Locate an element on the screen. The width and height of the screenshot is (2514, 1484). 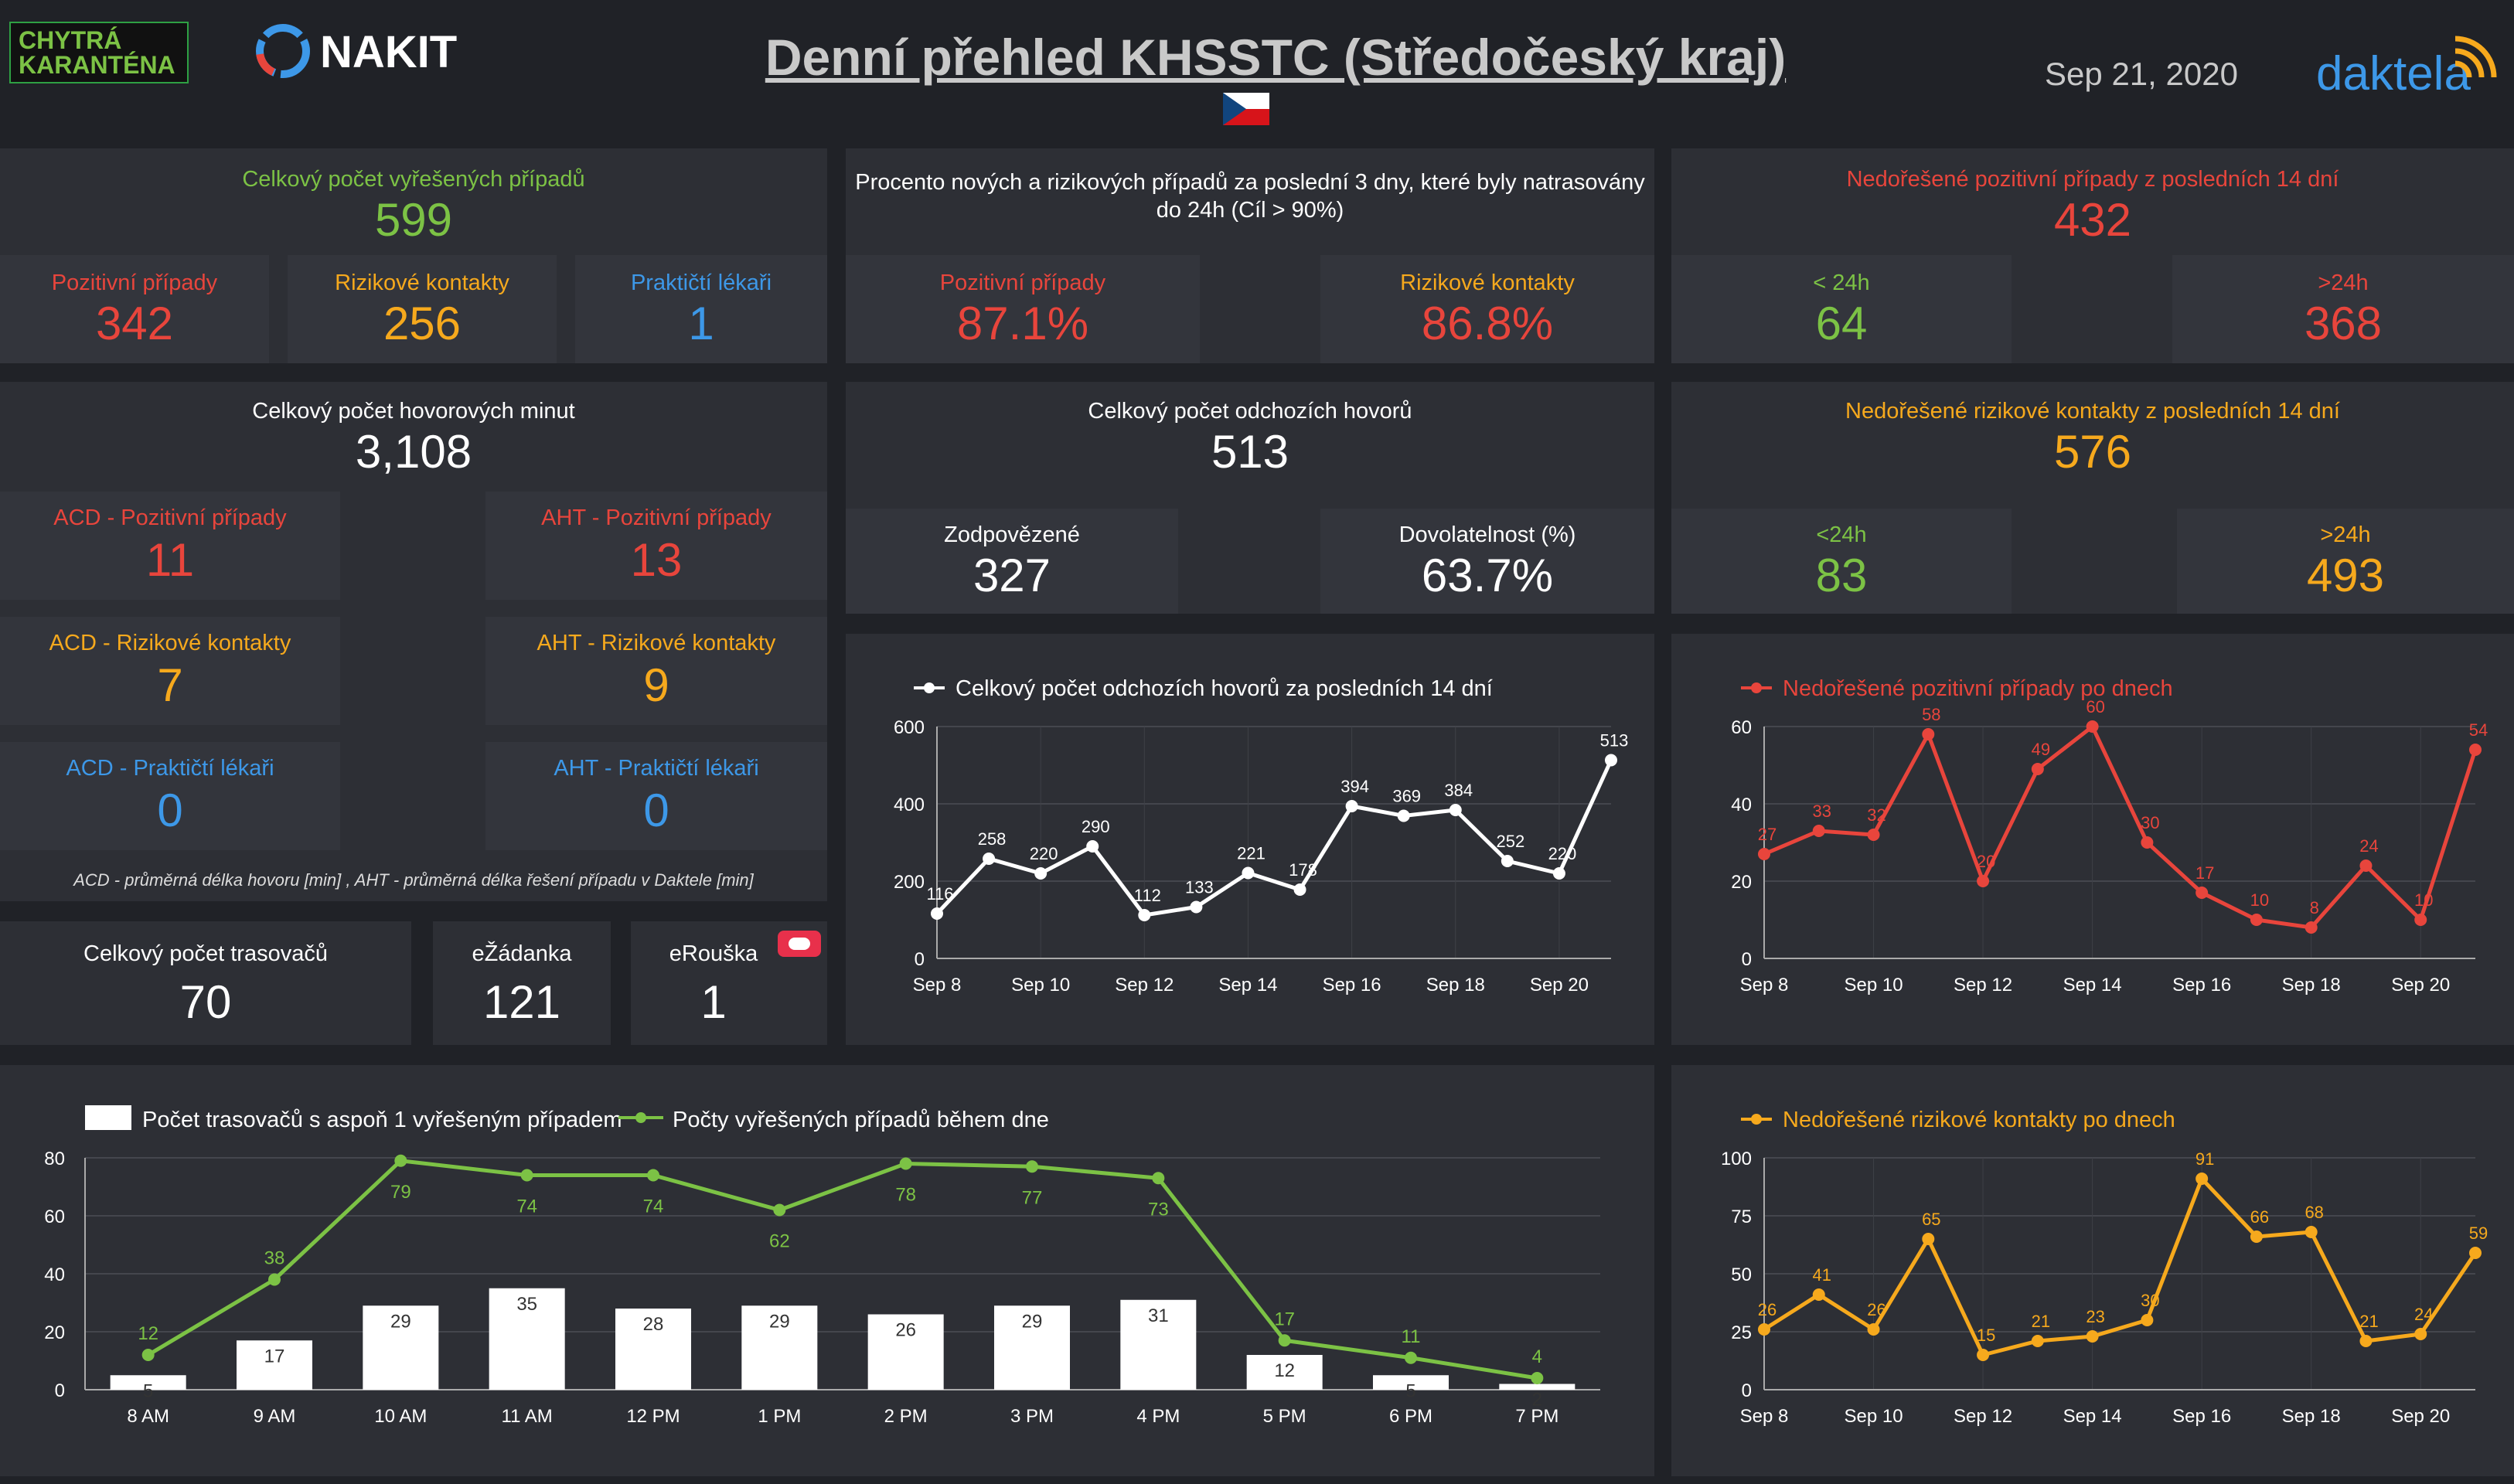
bar-label: 17 is located at coordinates (274, 1356).